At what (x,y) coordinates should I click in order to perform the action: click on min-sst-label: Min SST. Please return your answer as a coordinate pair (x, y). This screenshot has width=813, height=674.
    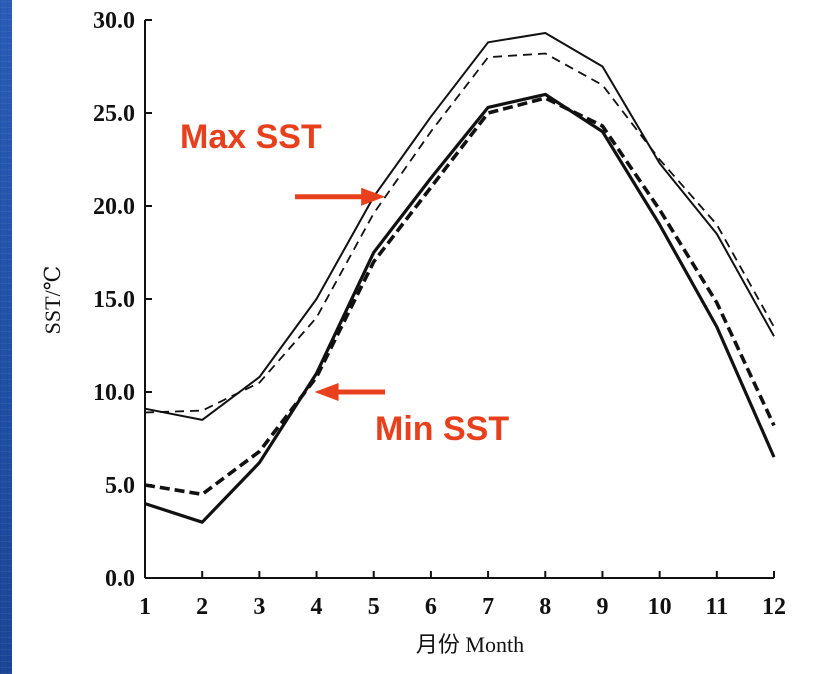
    Looking at the image, I should click on (442, 429).